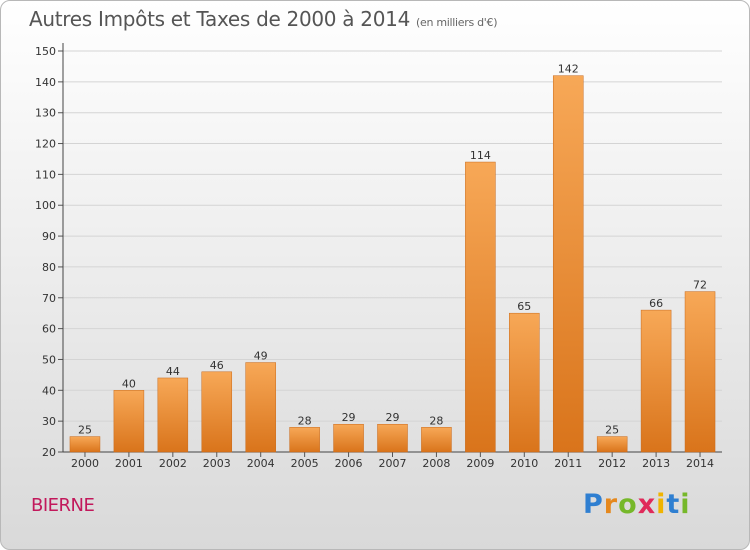 This screenshot has width=750, height=550. Describe the element at coordinates (173, 463) in the screenshot. I see `x-tick-label: 2002` at that location.